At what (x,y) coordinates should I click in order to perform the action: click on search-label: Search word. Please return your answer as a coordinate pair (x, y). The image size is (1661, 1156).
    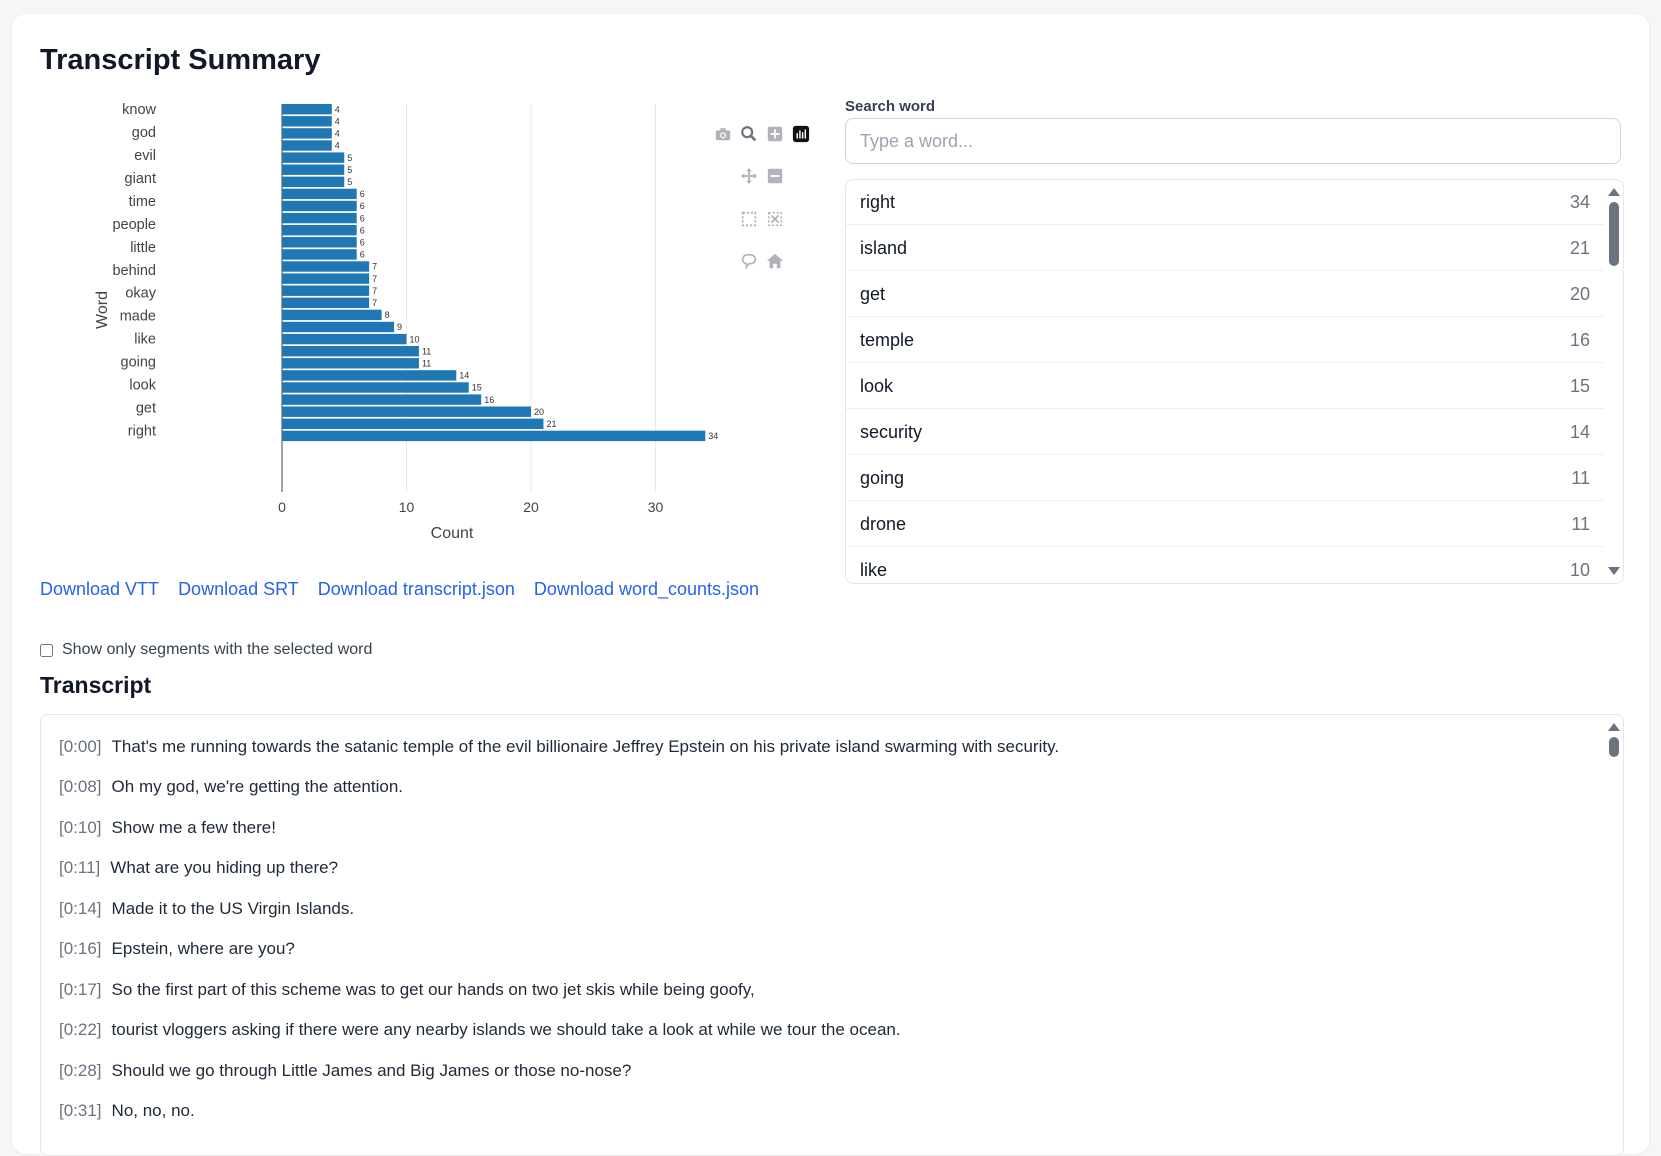
    Looking at the image, I should click on (890, 106).